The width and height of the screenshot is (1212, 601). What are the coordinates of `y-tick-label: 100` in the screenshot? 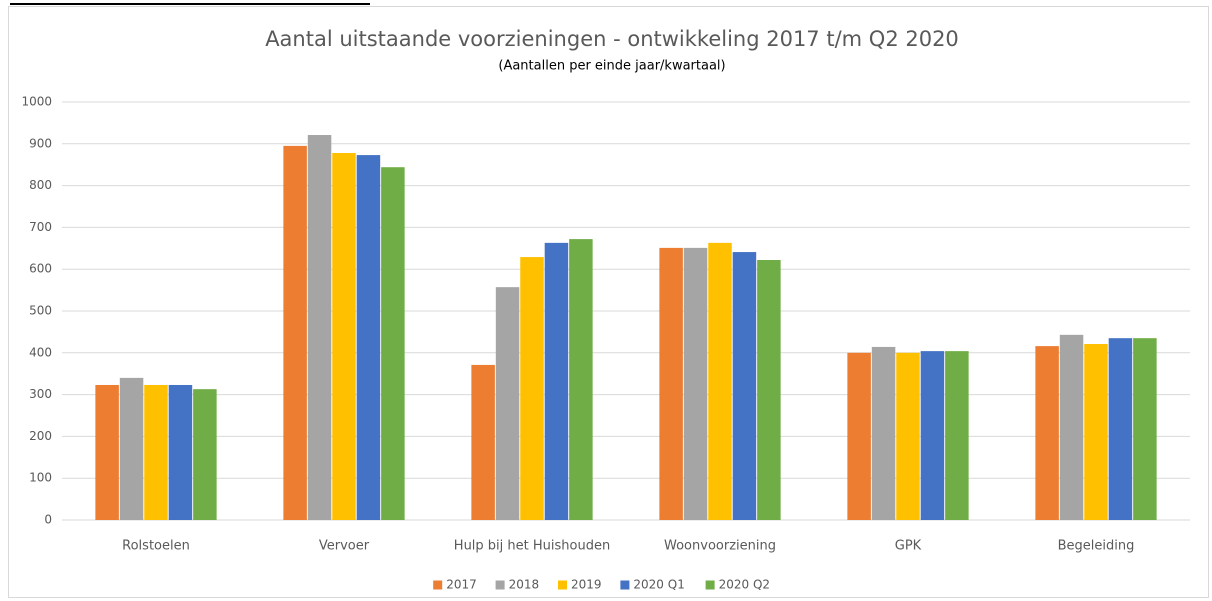 It's located at (40, 478).